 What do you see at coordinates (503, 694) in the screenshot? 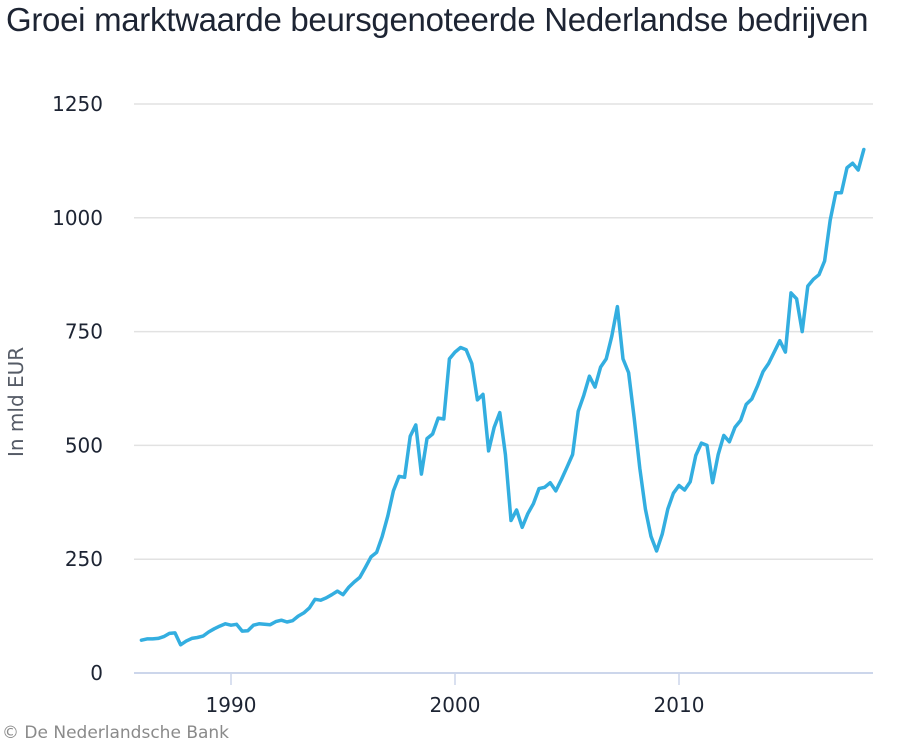
I see `x-axis: 1990 2000 2010` at bounding box center [503, 694].